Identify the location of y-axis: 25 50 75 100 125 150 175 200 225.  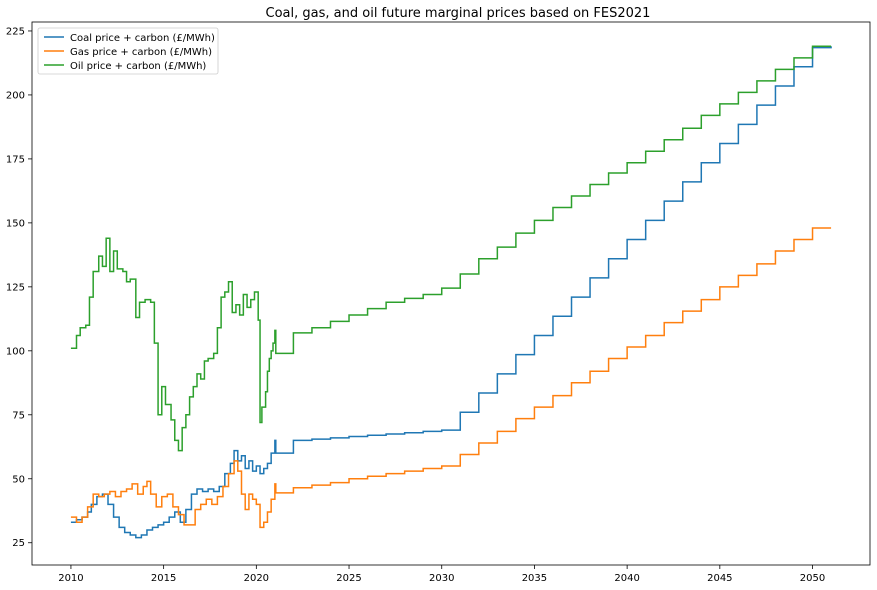
(19, 287).